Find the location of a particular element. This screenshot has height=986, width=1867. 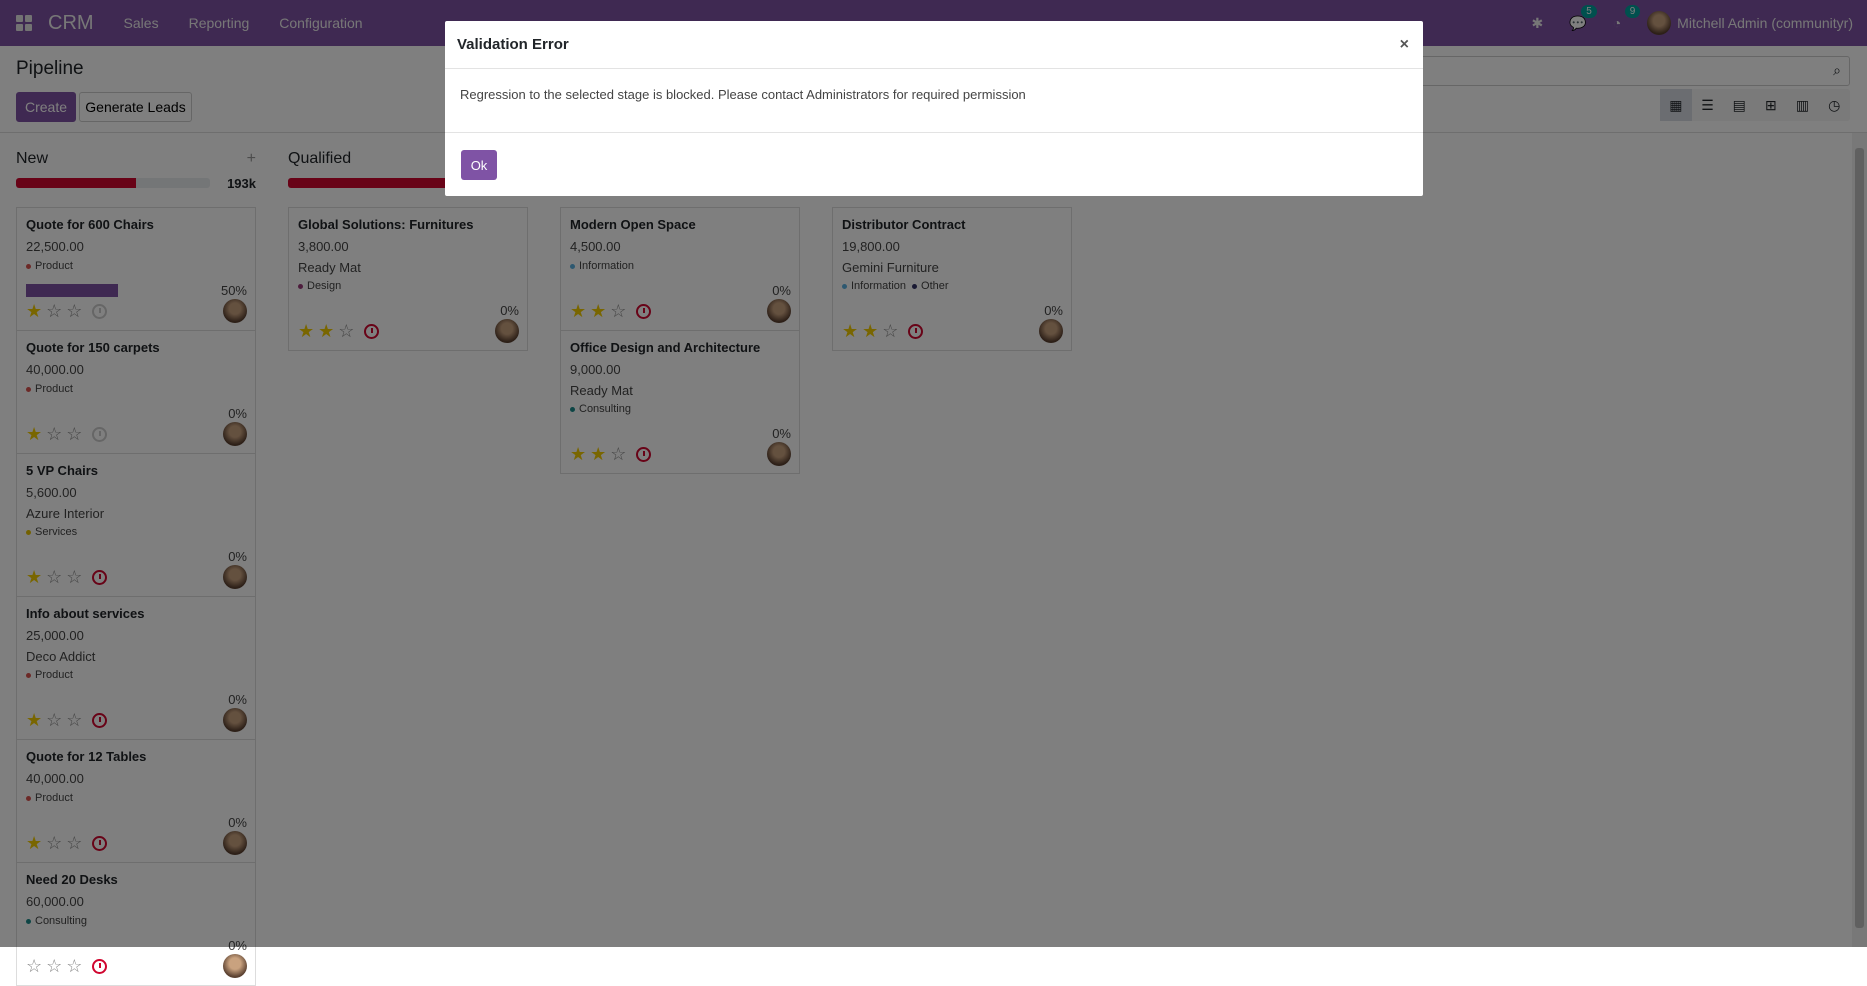

avatar is located at coordinates (235, 966).